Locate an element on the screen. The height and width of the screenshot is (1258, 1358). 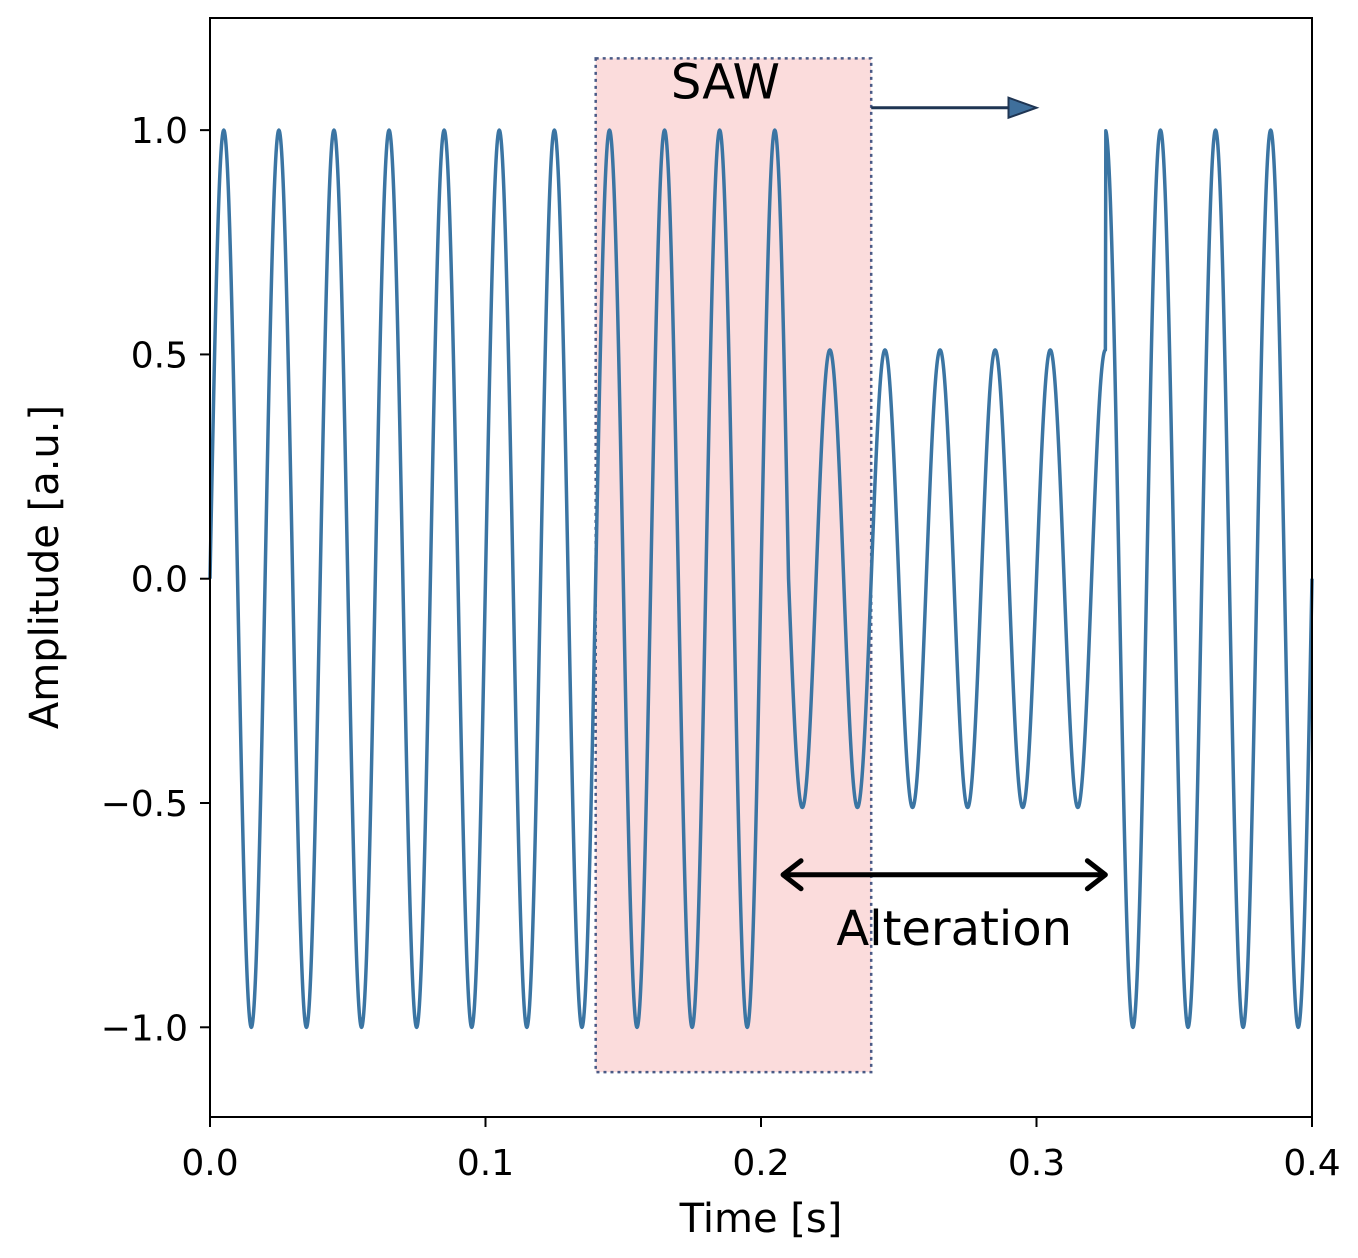
x-axis-label: Time [s] is located at coordinates (761, 1219).